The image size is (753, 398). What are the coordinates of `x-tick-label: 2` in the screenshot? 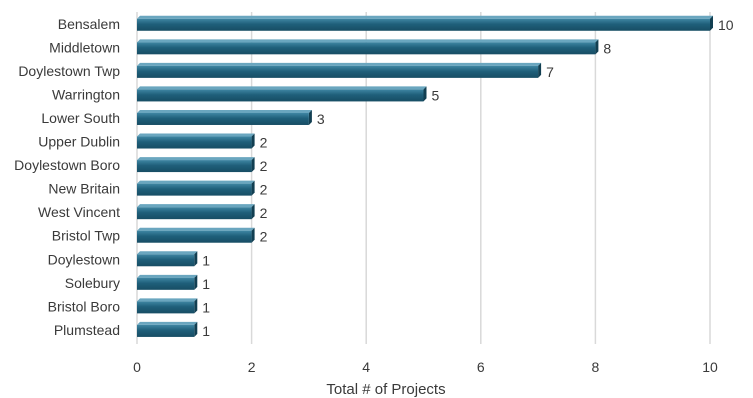 It's located at (252, 367).